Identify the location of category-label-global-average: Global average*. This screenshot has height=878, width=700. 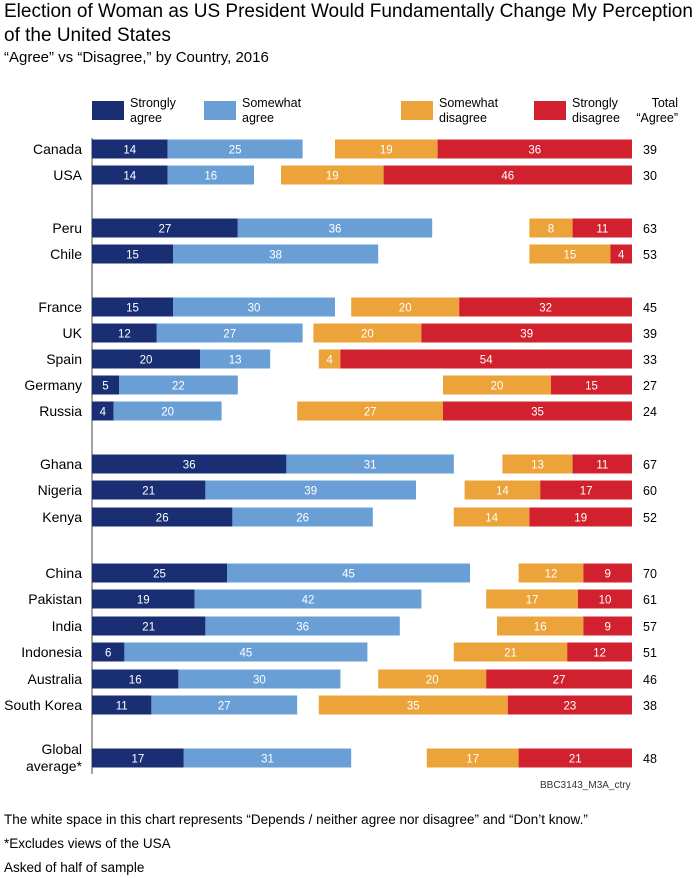
(54, 757).